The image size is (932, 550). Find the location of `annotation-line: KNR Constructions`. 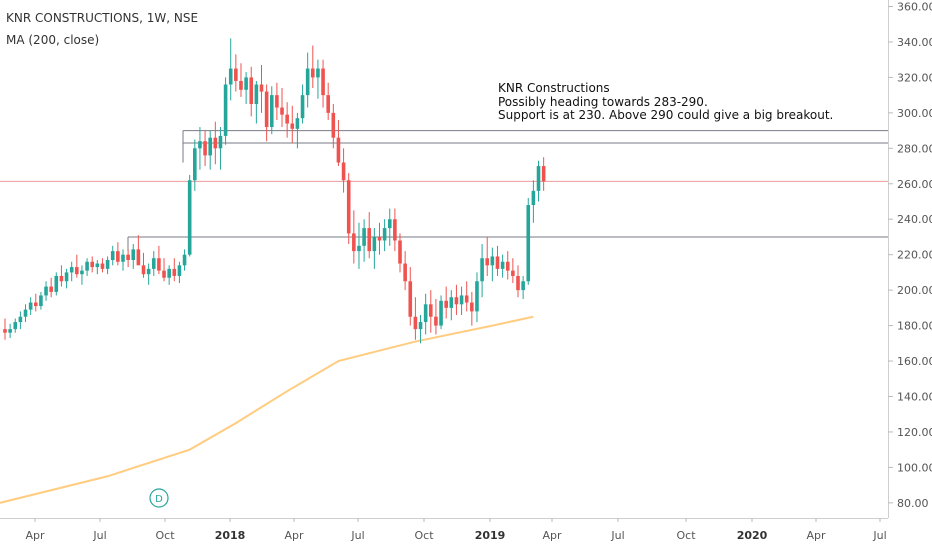

annotation-line: KNR Constructions is located at coordinates (554, 88).